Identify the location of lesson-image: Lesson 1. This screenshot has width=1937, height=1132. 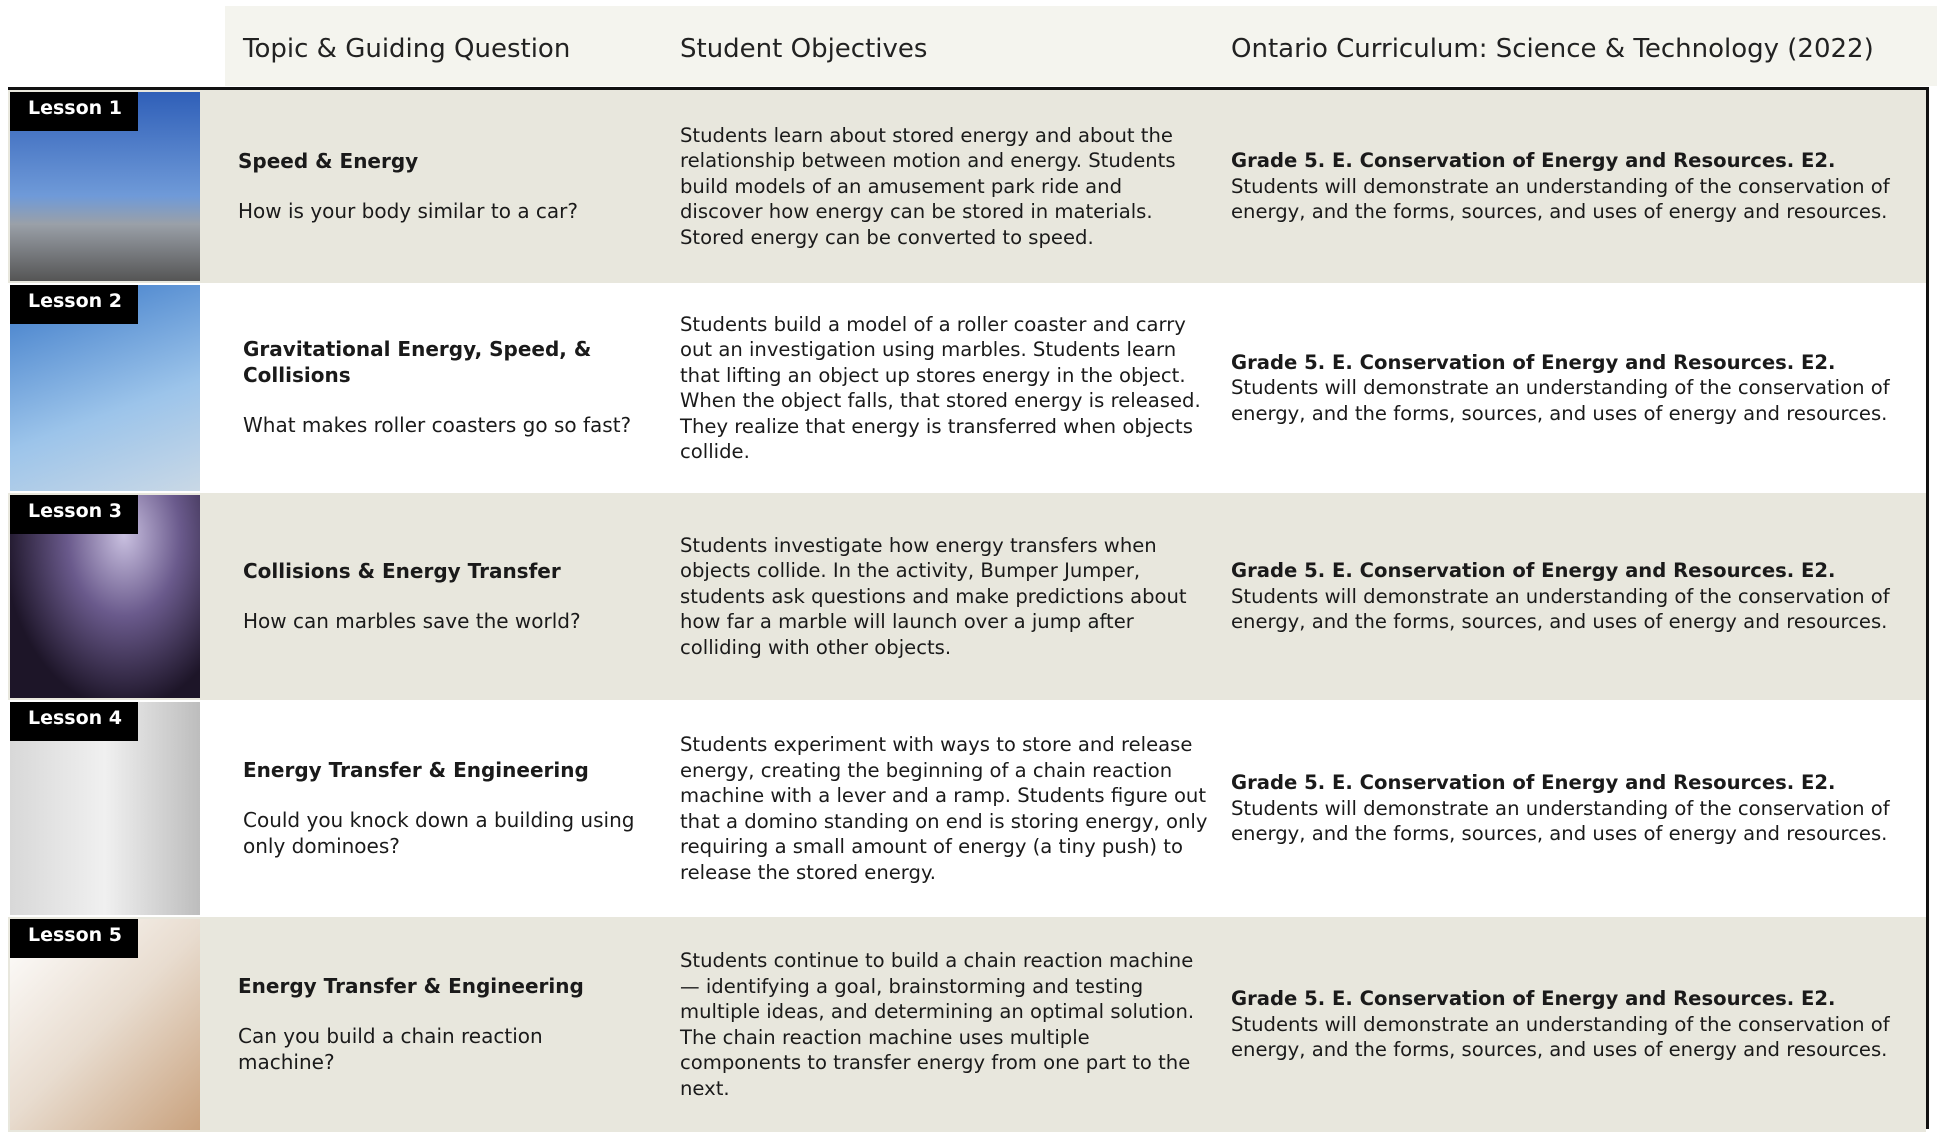
(105, 186).